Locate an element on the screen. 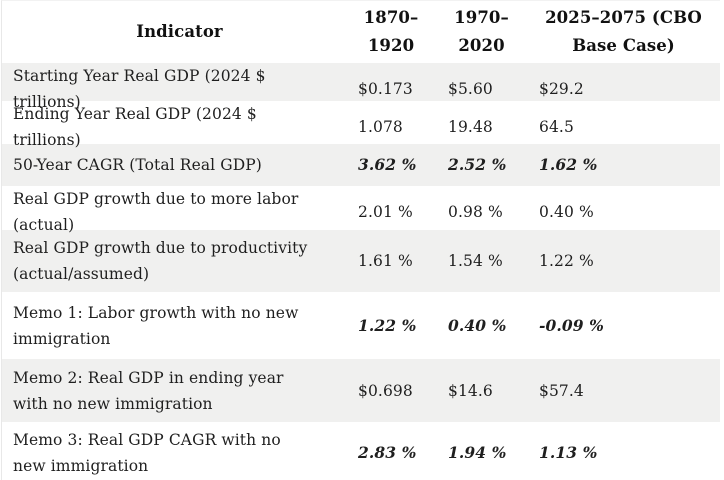 The height and width of the screenshot is (480, 724). column-header-label: 1870– 1920 is located at coordinates (391, 31).